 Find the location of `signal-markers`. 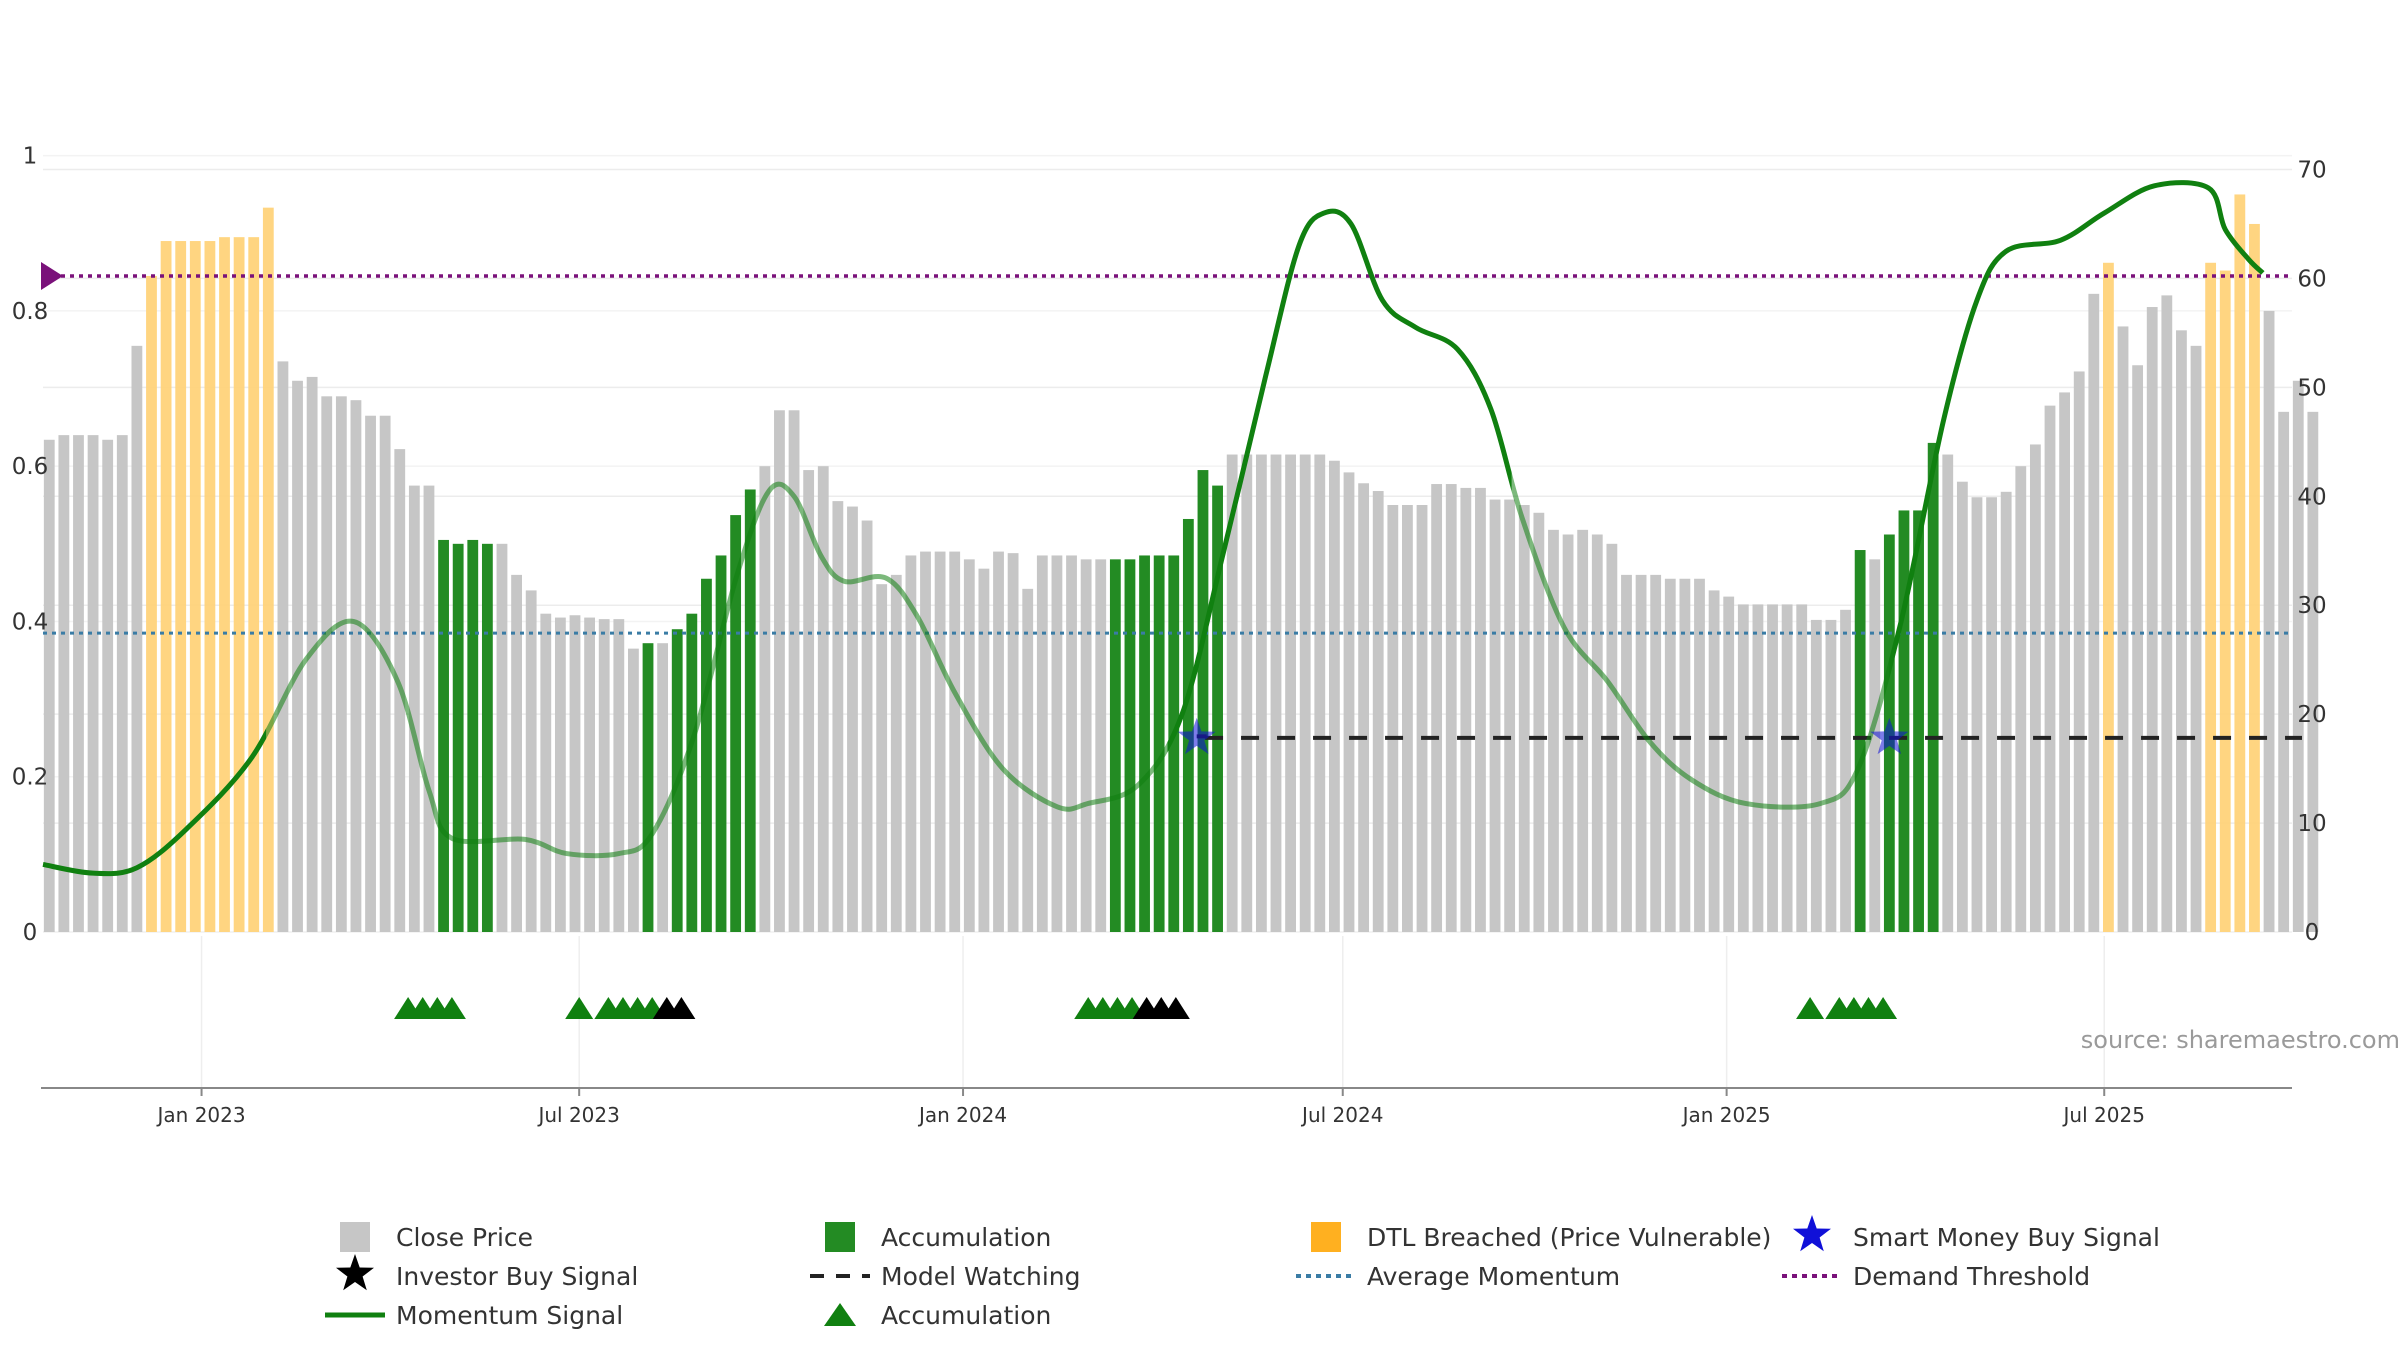

signal-markers is located at coordinates (1151, 868).